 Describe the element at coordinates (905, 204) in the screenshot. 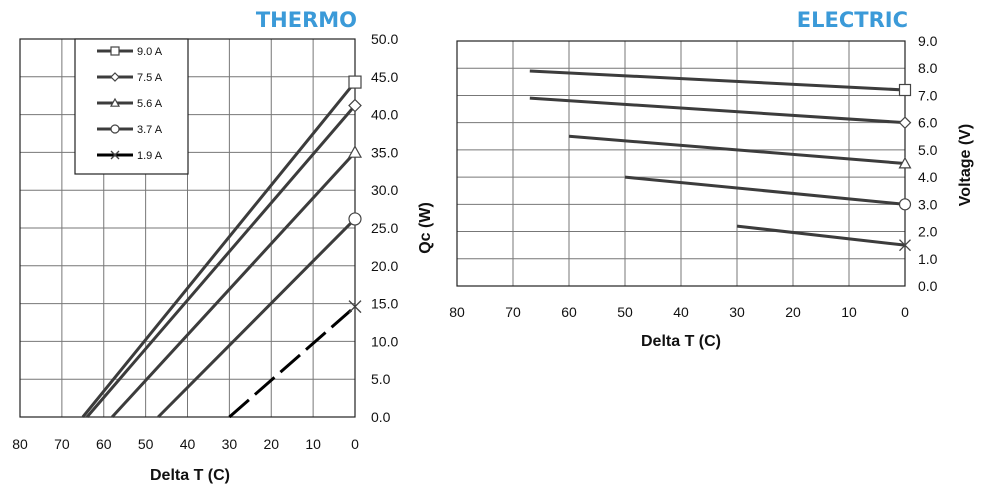

I see `electric-marker-3-7-a` at that location.